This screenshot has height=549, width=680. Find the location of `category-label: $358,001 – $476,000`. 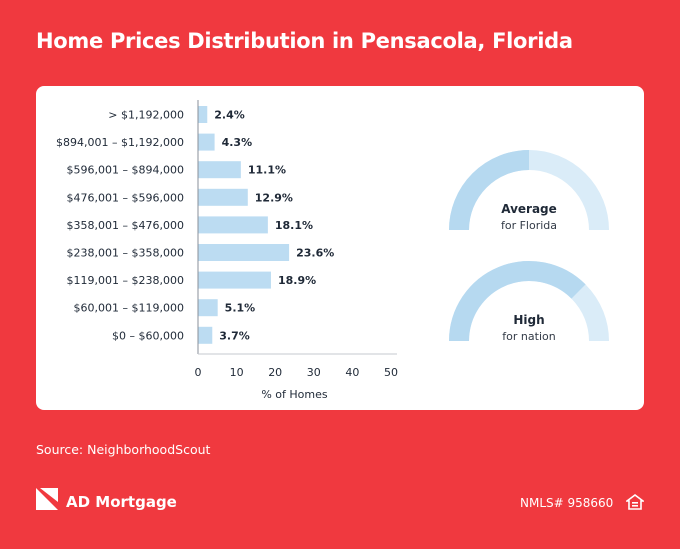

category-label: $358,001 – $476,000 is located at coordinates (125, 225).